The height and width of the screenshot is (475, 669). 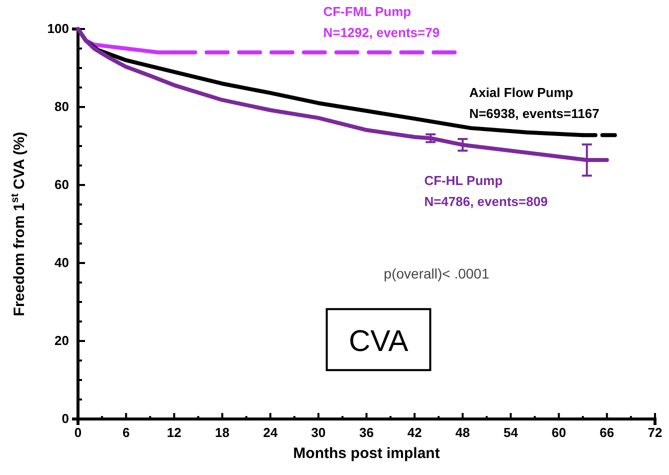 What do you see at coordinates (367, 11) in the screenshot?
I see `text: CF-FML Pump` at bounding box center [367, 11].